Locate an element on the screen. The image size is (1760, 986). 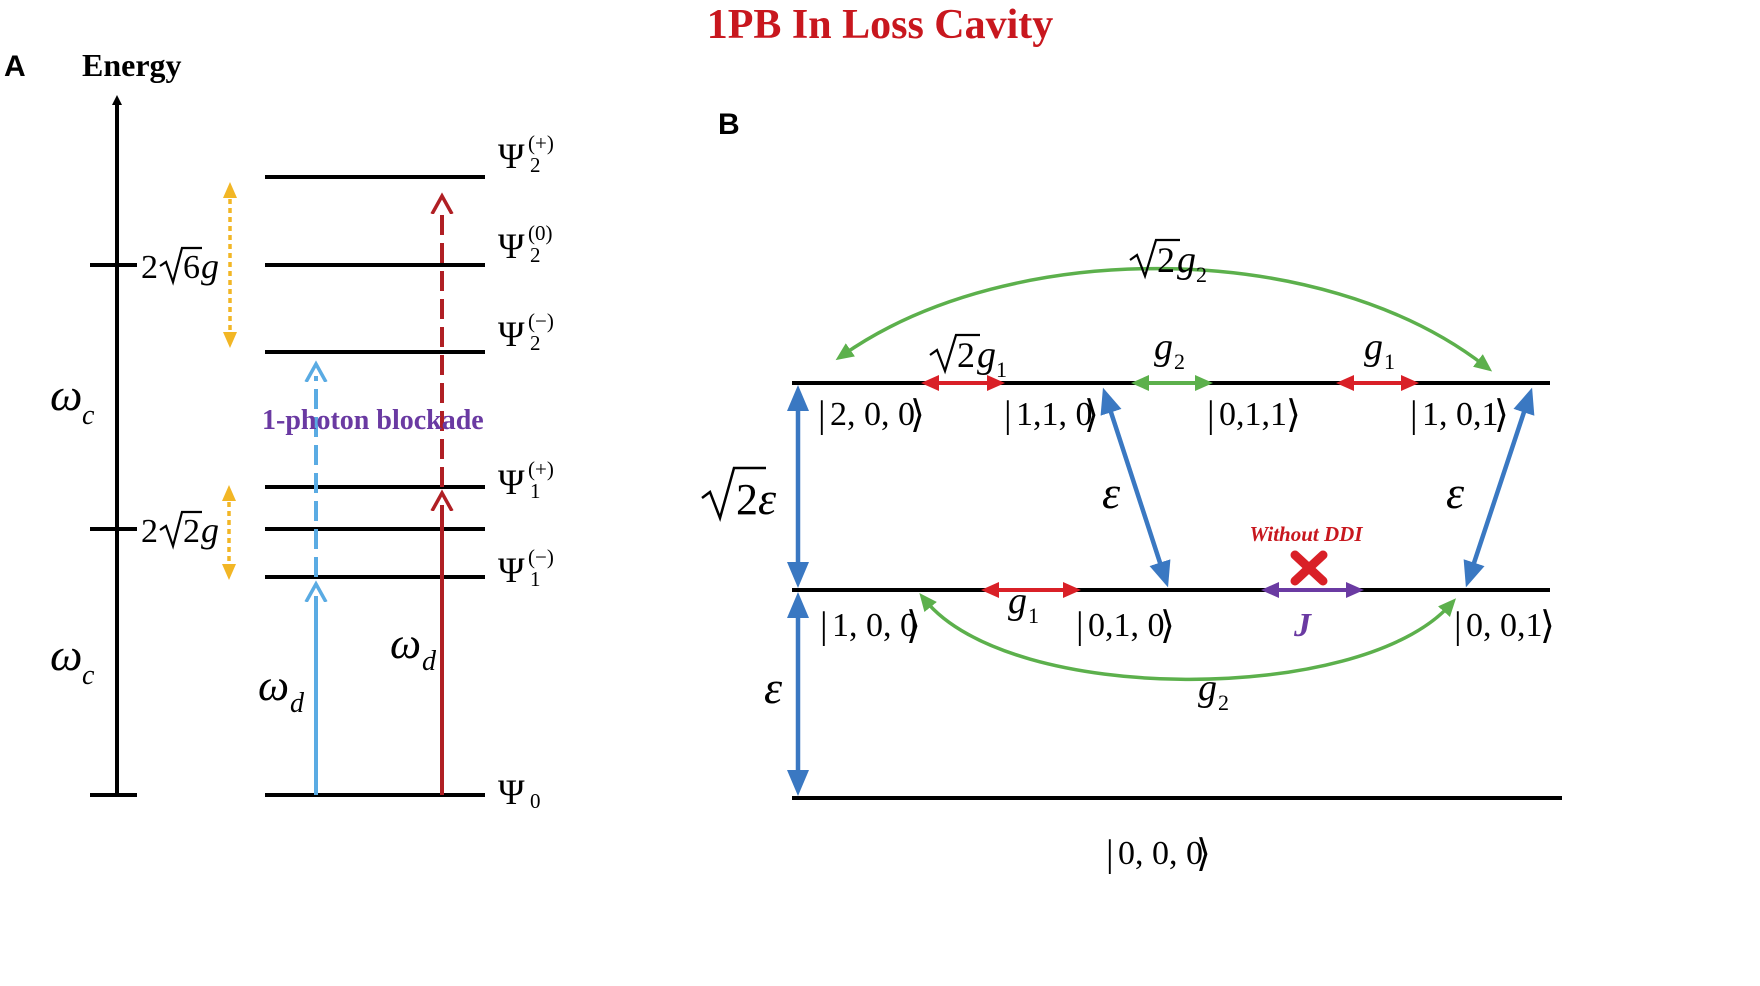
svg-text: 0,1,1 is located at coordinates (1253, 414).